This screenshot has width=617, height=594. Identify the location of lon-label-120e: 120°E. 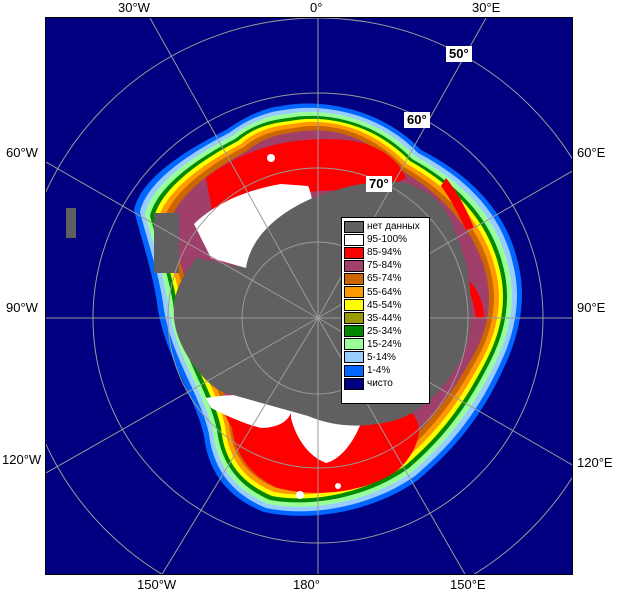
(595, 462).